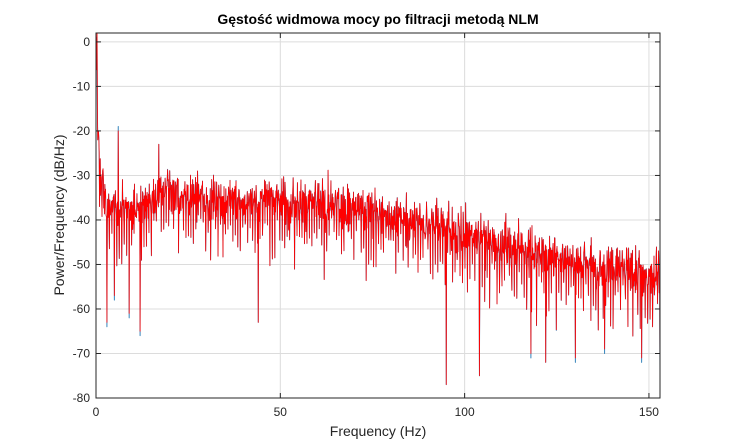 This screenshot has width=729, height=444. What do you see at coordinates (378, 431) in the screenshot?
I see `x-axis-label: Frequency (Hz)` at bounding box center [378, 431].